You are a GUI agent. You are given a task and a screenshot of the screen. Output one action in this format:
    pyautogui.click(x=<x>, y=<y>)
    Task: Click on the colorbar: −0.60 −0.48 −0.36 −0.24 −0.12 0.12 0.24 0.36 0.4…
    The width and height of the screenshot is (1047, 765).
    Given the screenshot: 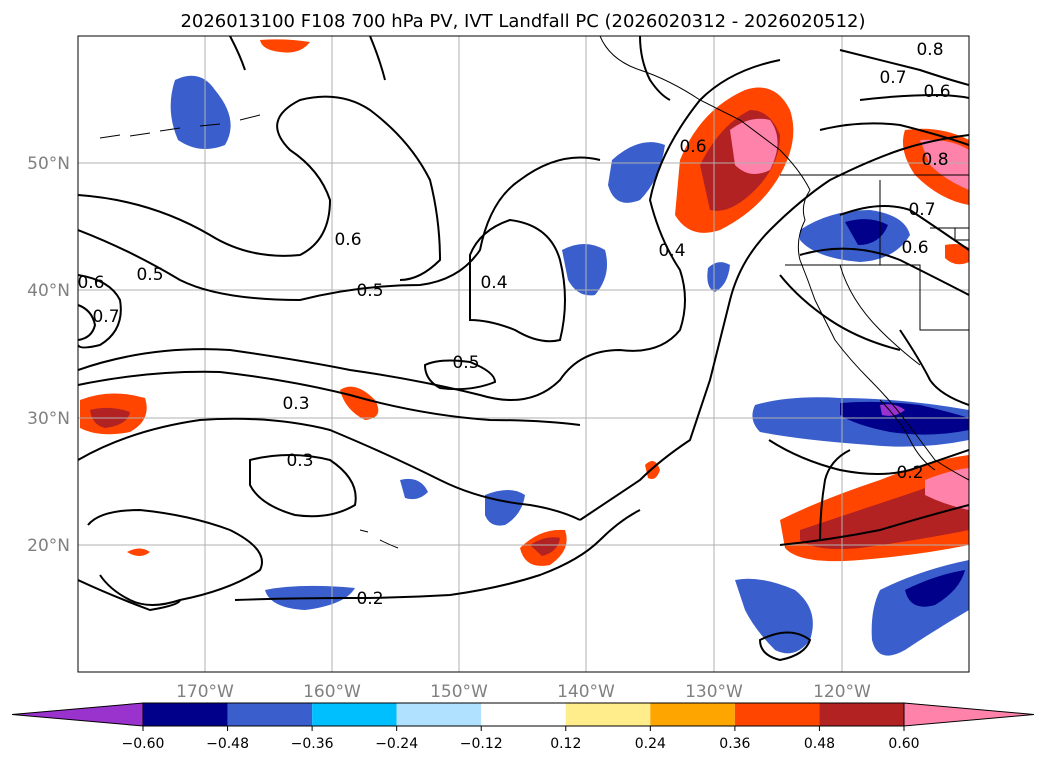 What is the action you would take?
    pyautogui.click(x=523, y=727)
    